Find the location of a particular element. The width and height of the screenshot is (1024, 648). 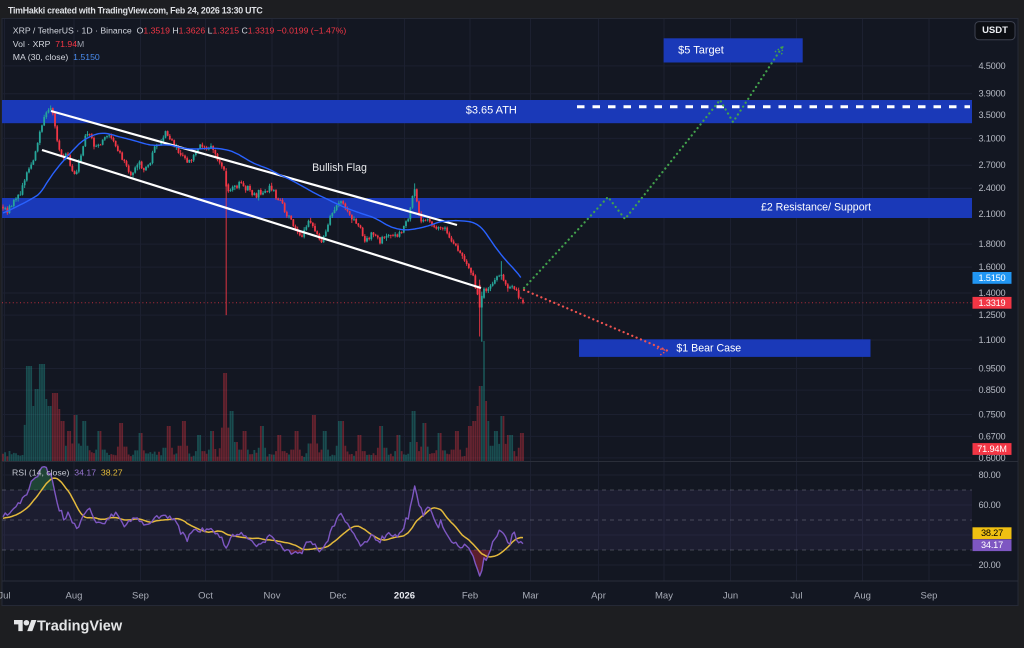

svg-text: 60.00 is located at coordinates (990, 505).